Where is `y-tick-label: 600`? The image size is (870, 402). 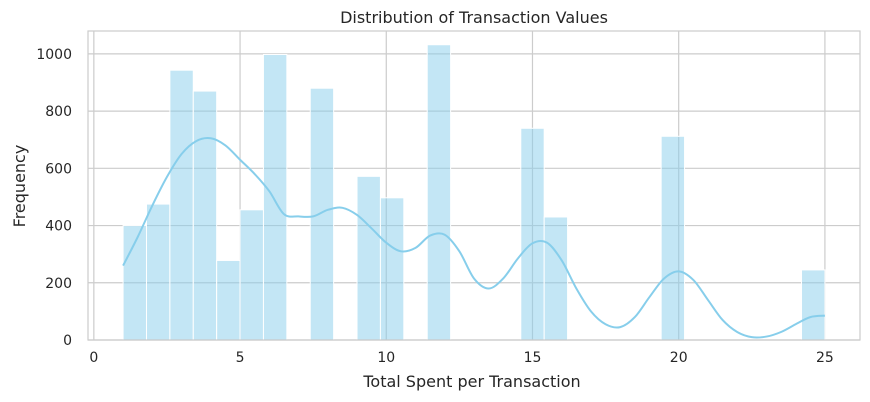
y-tick-label: 600 is located at coordinates (58, 169).